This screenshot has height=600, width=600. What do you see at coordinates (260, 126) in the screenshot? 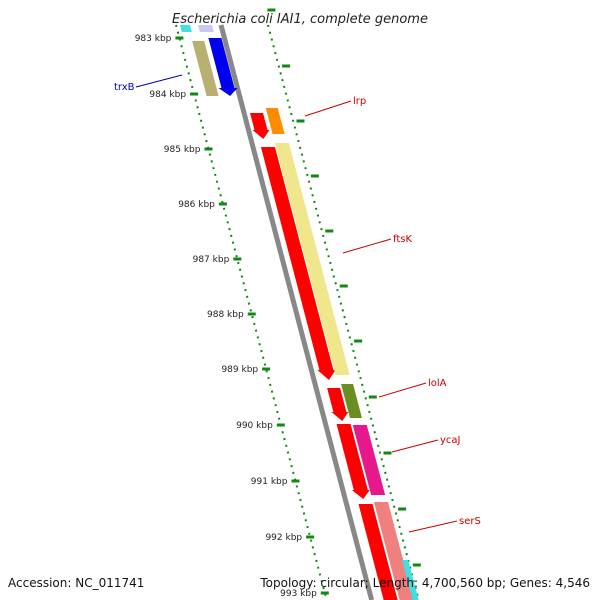
I see `cds-arrow-lrp` at bounding box center [260, 126].